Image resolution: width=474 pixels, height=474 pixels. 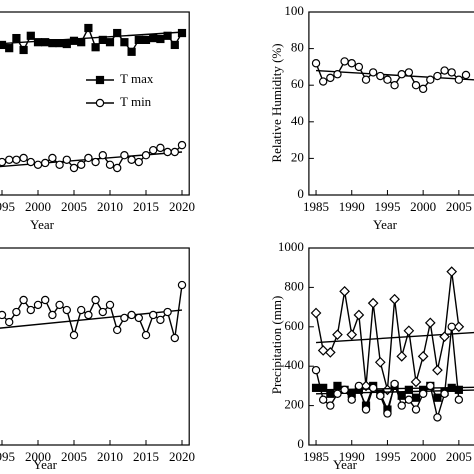 What do you see at coordinates (182, 456) in the screenshot?
I see `x-tick-label: 2020` at bounding box center [182, 456].